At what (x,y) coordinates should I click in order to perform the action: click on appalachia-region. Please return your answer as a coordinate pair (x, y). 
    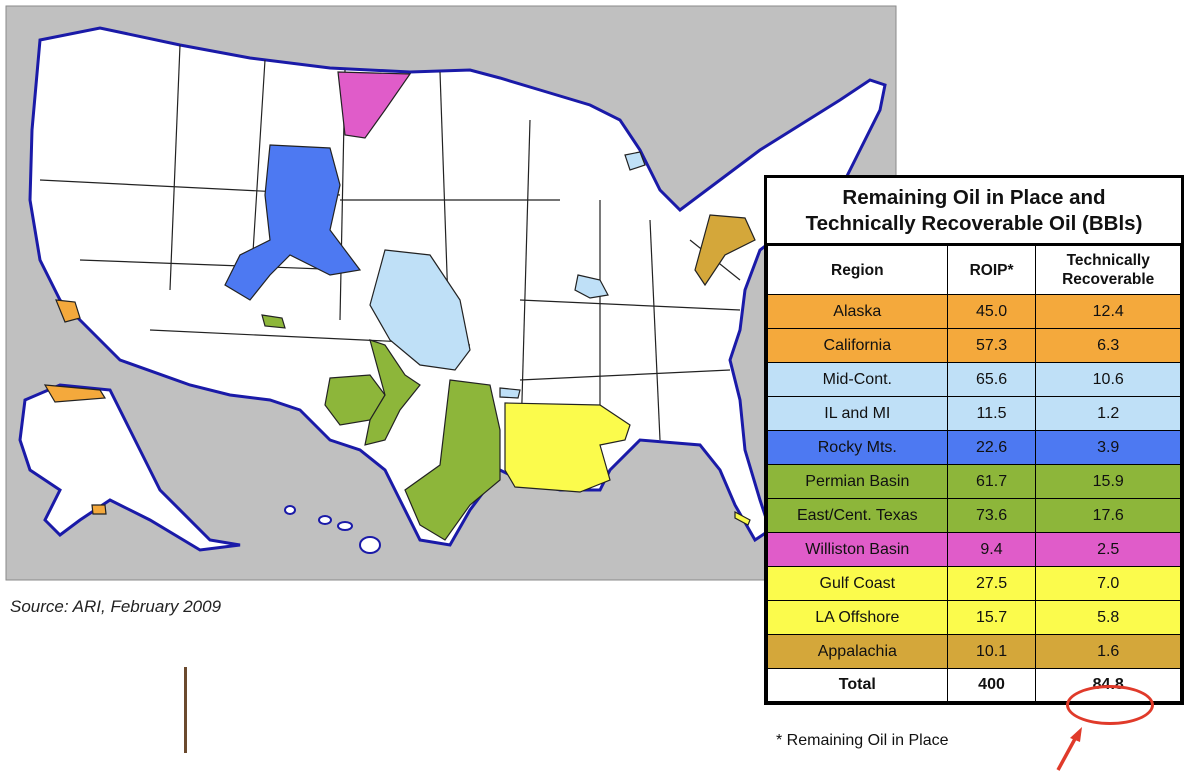
    Looking at the image, I should click on (725, 250).